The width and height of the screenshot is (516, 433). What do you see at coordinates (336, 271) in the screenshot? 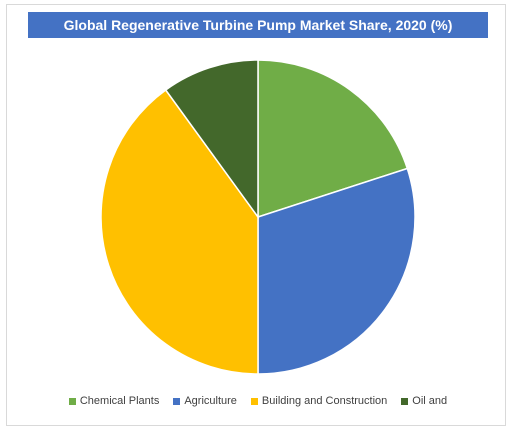
I see `pie-slice-agriculture` at bounding box center [336, 271].